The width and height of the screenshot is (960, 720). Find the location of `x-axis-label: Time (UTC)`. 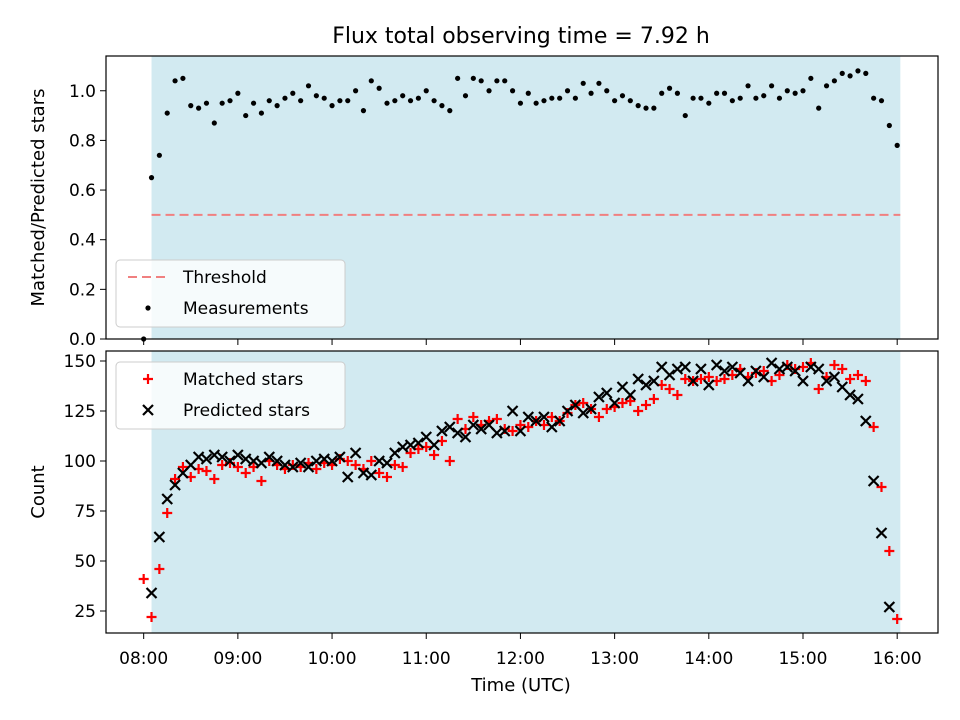

x-axis-label: Time (UTC) is located at coordinates (520, 685).